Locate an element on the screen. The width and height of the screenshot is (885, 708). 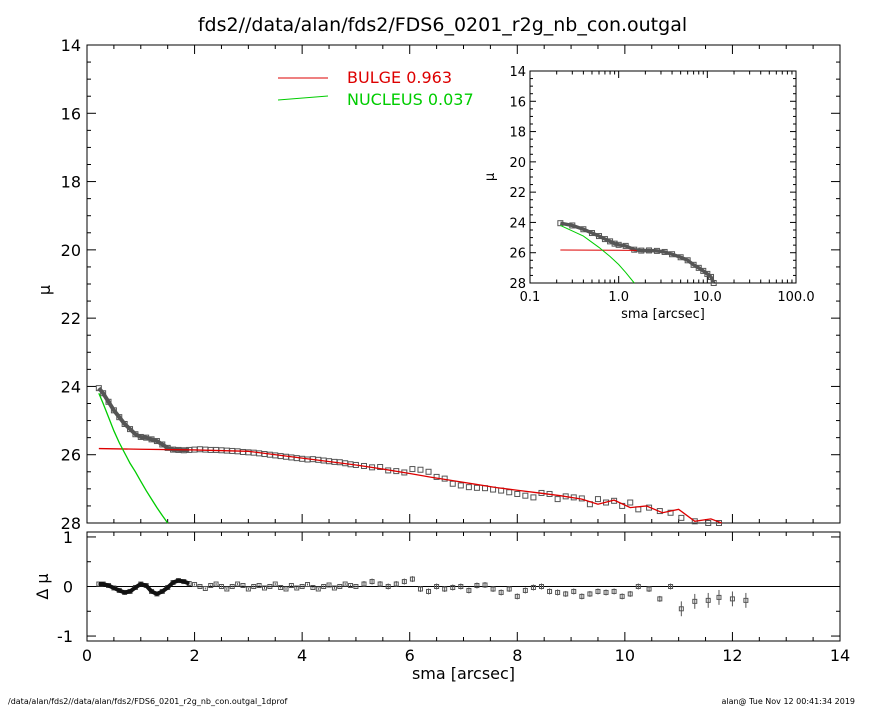
main-ytick-label: 16 is located at coordinates (71, 113).